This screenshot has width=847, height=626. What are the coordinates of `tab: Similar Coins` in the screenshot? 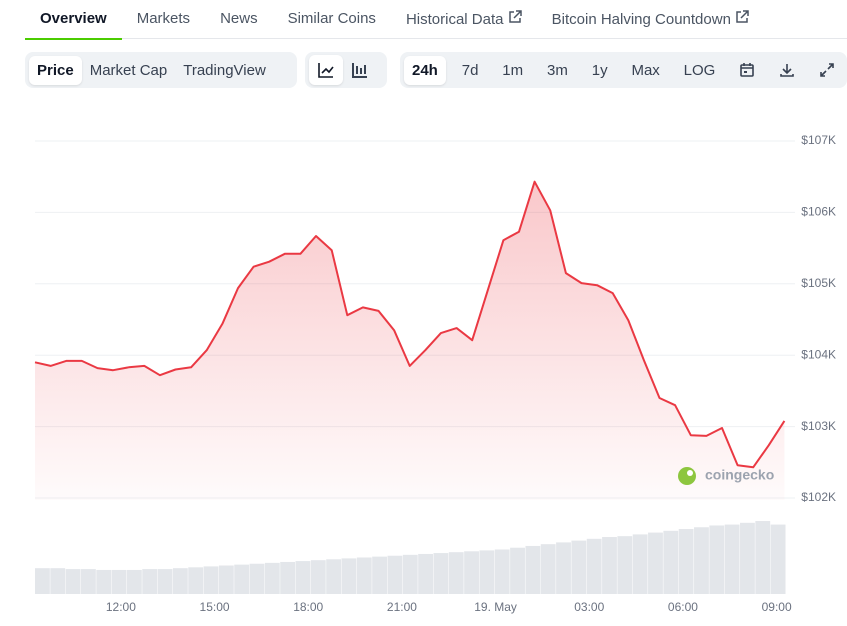 It's located at (331, 18).